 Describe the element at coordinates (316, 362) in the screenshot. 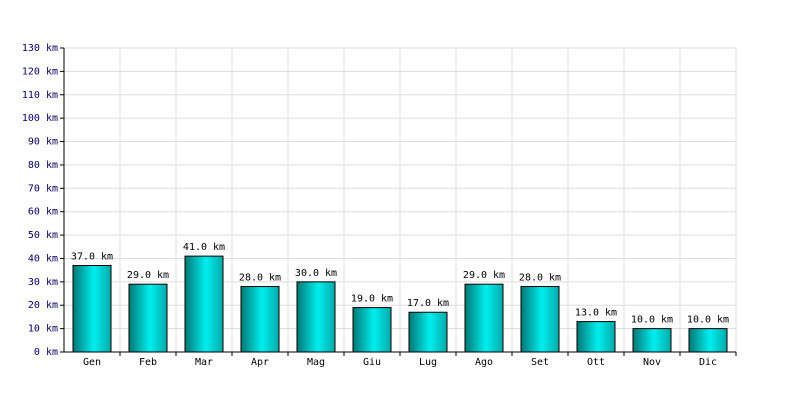

I see `x-tick-label: Mag` at that location.